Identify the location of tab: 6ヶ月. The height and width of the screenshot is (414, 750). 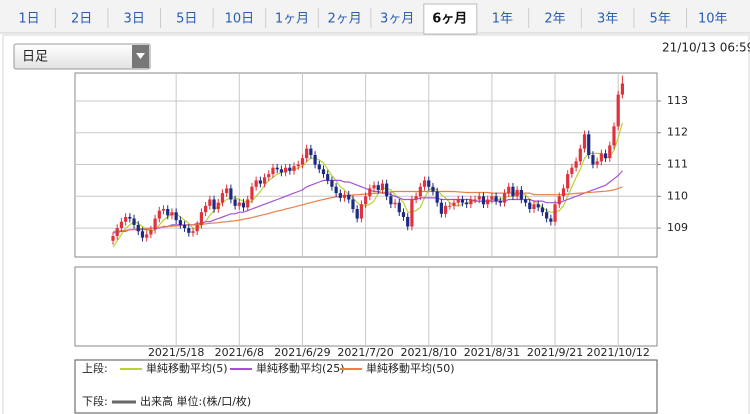
(449, 19).